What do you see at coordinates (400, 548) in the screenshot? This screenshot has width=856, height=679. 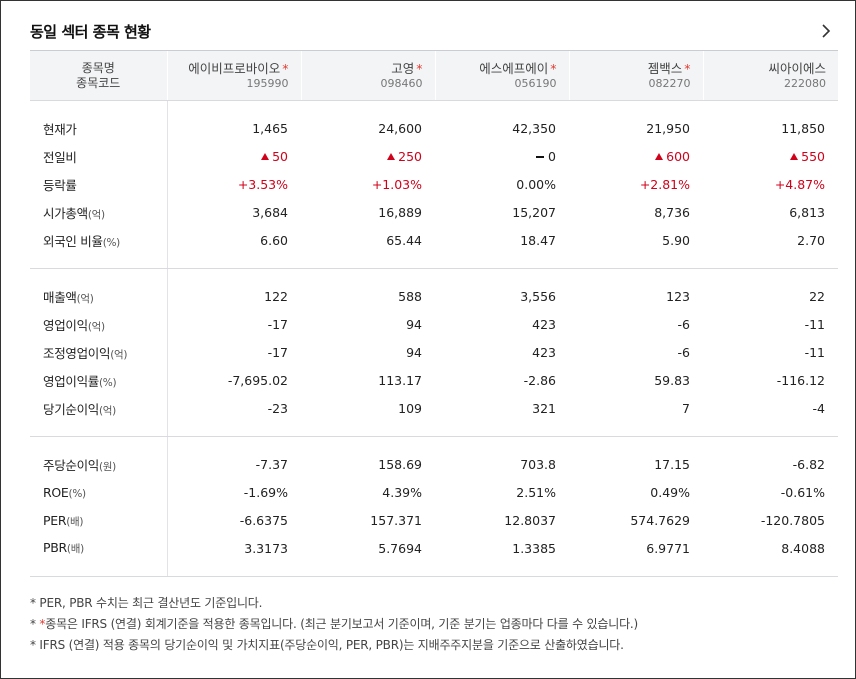 I see `cell-value: 5.7694` at bounding box center [400, 548].